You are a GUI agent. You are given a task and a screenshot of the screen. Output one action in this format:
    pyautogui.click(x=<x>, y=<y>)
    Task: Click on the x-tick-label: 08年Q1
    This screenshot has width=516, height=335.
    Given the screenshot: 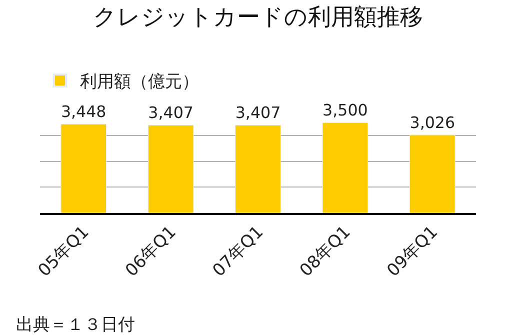 What is the action you would take?
    pyautogui.click(x=325, y=251)
    